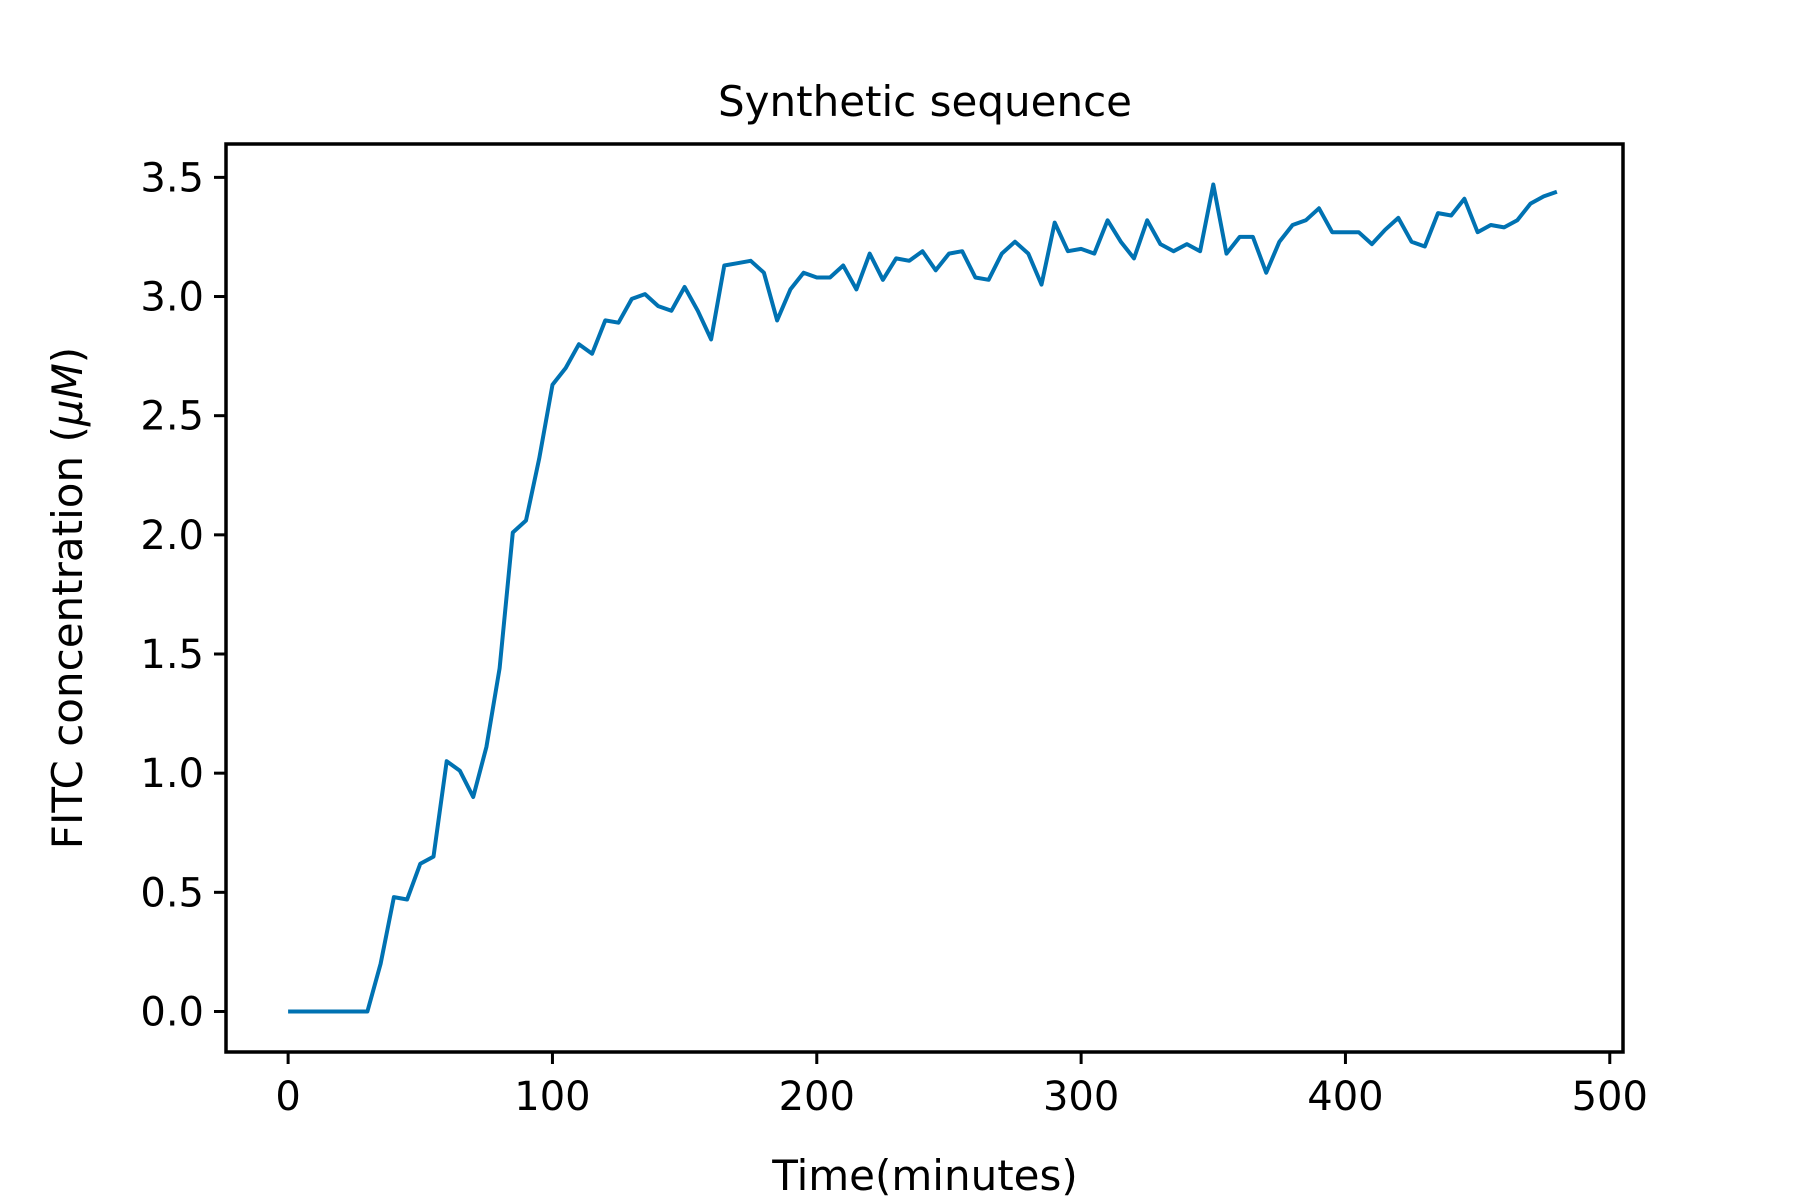 This screenshot has width=1800, height=1200. I want to click on y-tick-label: 0.0, so click(172, 1012).